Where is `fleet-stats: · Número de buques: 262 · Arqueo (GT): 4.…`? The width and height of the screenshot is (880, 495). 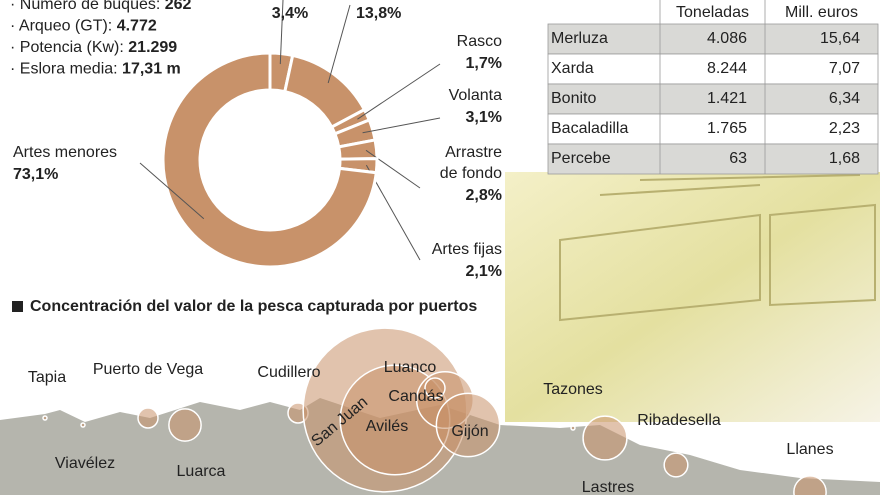
fleet-stats: · Número de buques: 262 · Arqueo (GT): 4.… is located at coordinates (101, 39).